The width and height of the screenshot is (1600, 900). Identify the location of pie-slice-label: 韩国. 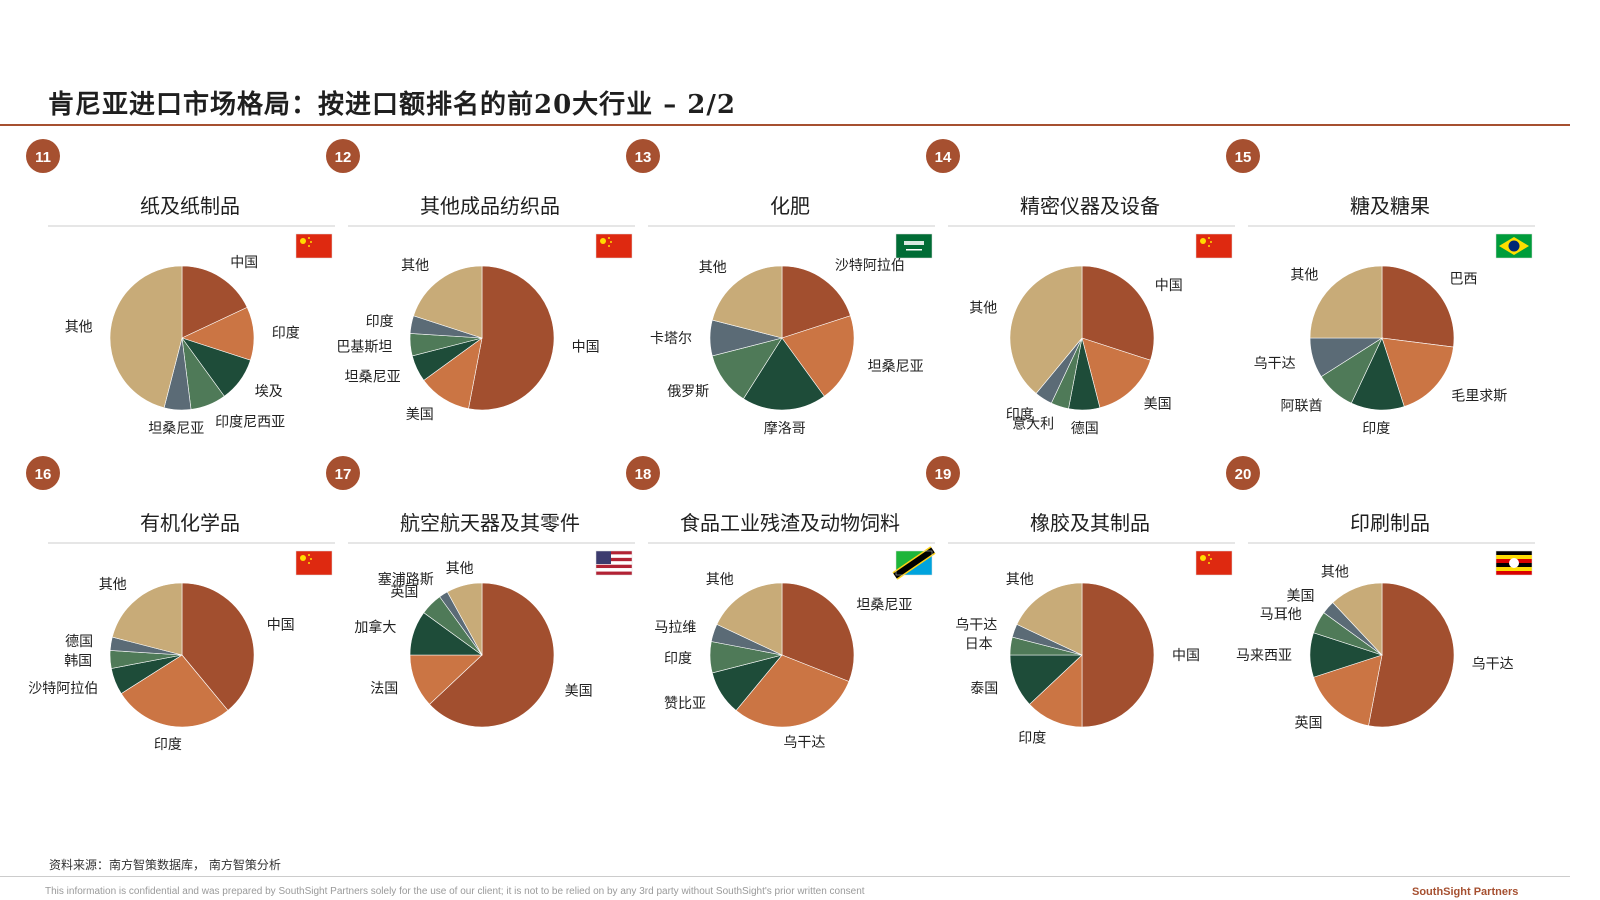
(78, 662).